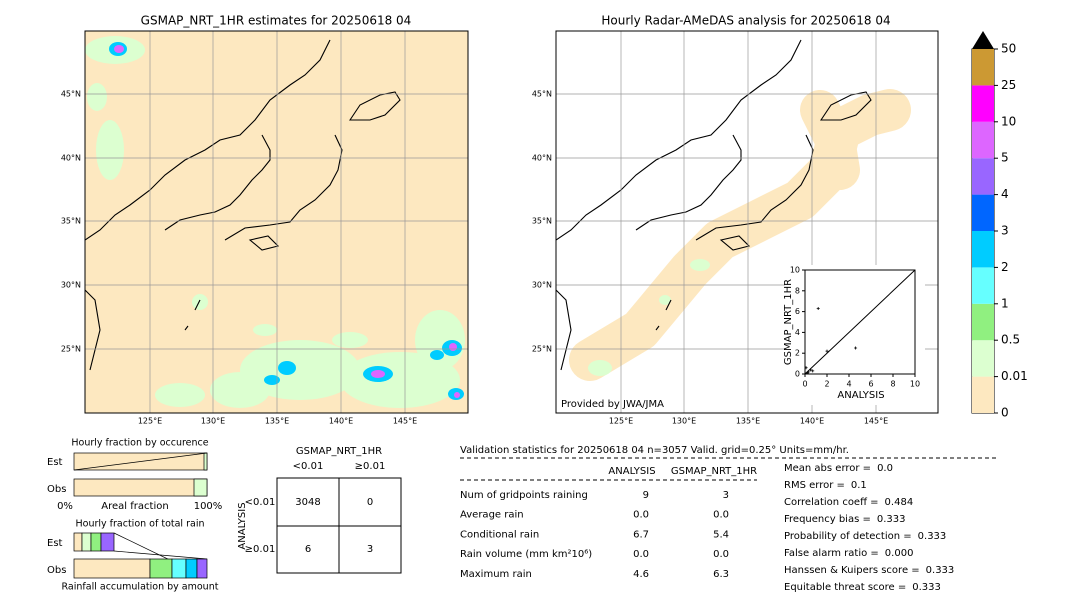  I want to click on lat-label: 35°N, so click(542, 221).